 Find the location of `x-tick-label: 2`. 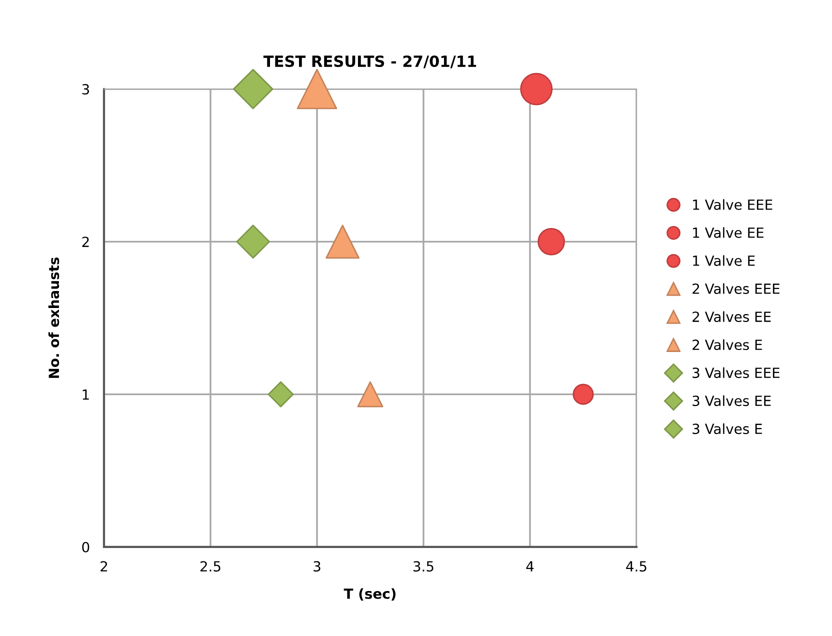

x-tick-label: 2 is located at coordinates (104, 566).